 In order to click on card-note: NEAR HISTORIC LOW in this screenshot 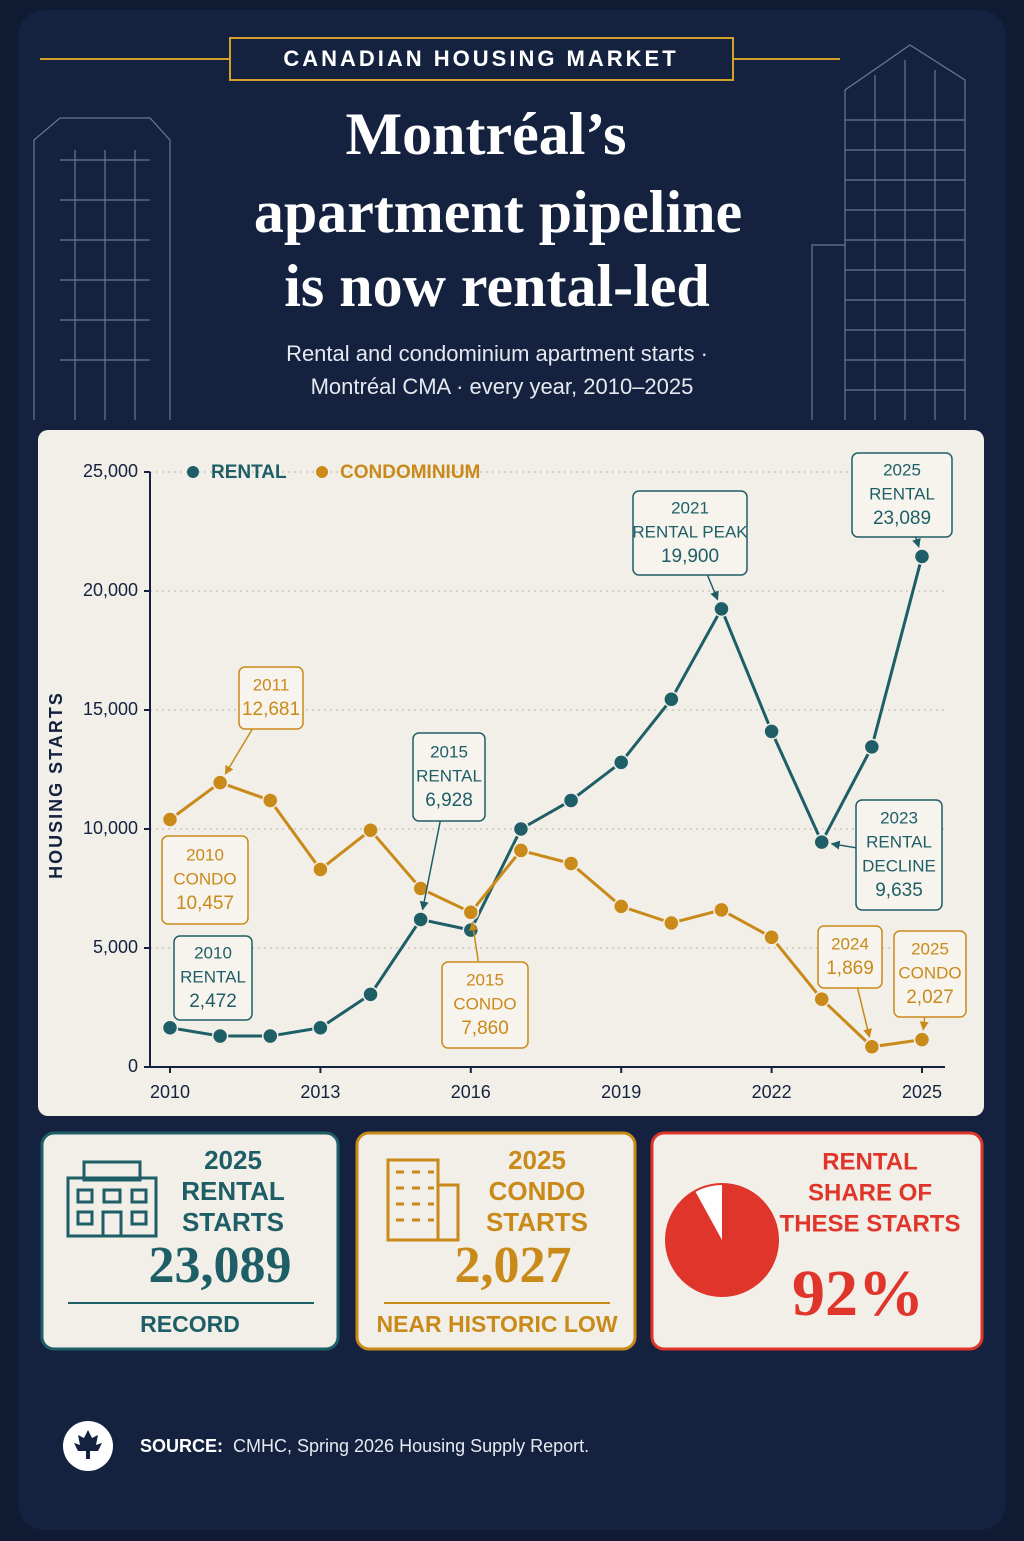, I will do `click(496, 1324)`.